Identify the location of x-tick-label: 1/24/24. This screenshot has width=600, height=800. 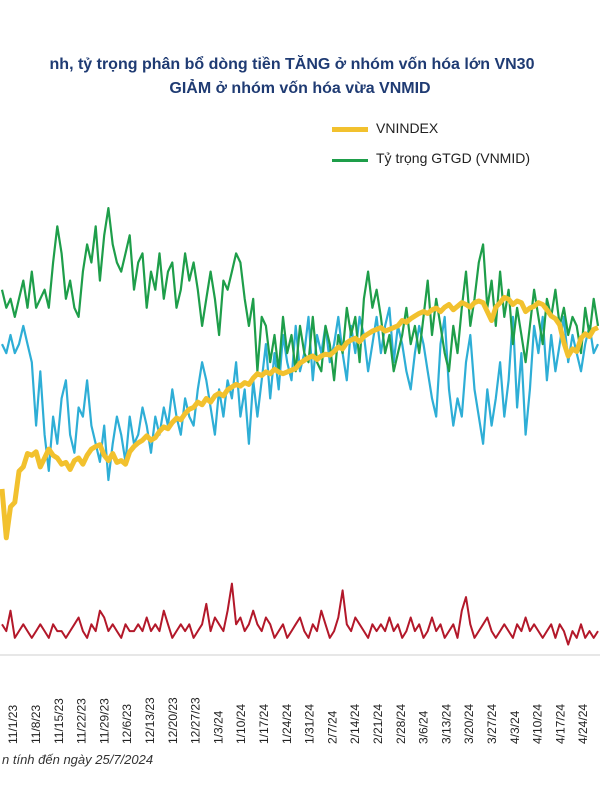
(287, 724).